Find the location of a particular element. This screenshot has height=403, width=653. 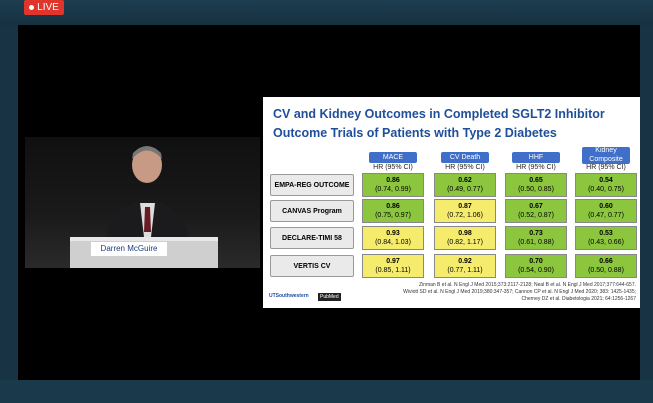

top-bar is located at coordinates (326, 12).